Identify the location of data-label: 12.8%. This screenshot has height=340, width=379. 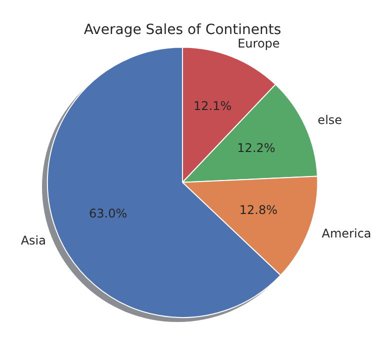
(258, 209).